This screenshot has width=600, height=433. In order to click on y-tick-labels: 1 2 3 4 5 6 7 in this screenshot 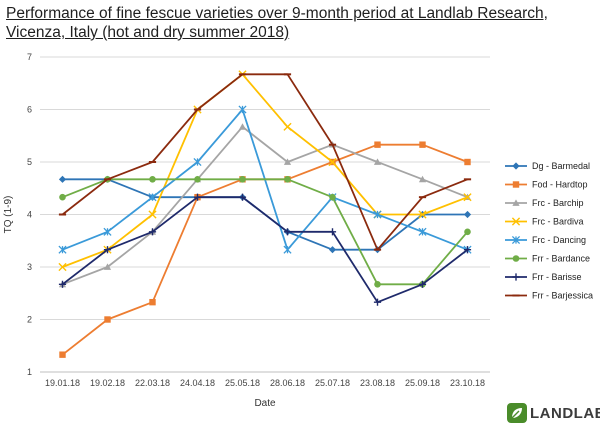, I will do `click(29, 214)`.